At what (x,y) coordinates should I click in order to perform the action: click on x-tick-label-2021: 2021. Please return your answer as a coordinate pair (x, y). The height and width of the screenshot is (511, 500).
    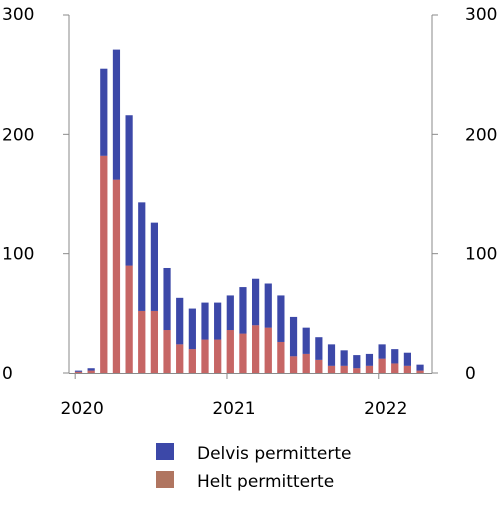
    Looking at the image, I should click on (233, 409).